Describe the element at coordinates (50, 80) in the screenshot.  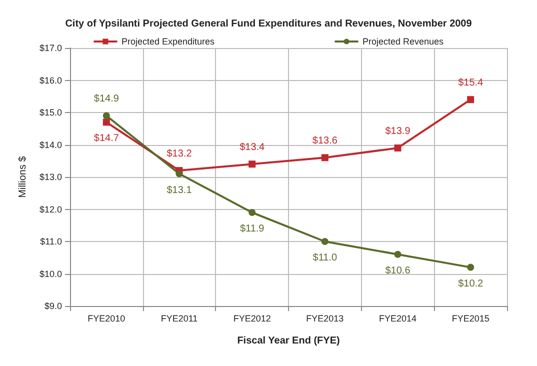
I see `y-tick-label: $16.0` at that location.